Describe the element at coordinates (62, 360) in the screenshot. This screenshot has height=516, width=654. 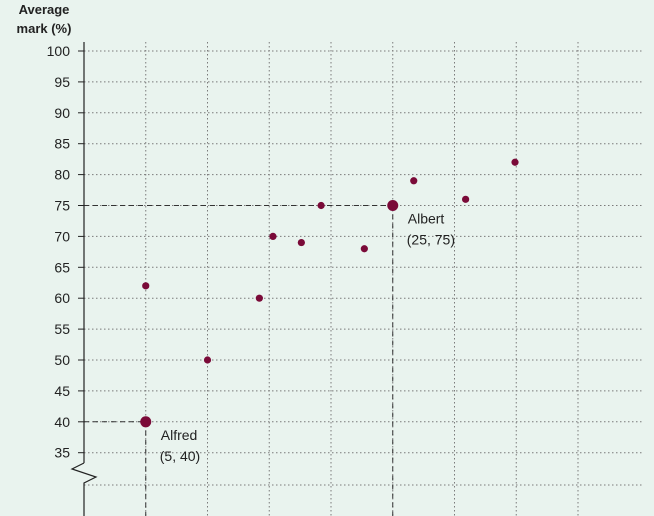
I see `y-tick-label: 50` at that location.